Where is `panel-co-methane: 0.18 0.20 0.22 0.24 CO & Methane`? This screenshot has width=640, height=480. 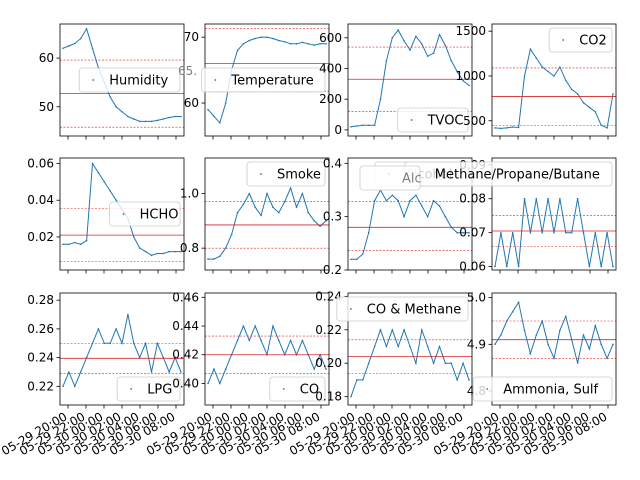
panel-co-methane: 0.18 0.20 0.22 0.24 CO & Methane is located at coordinates (394, 349).